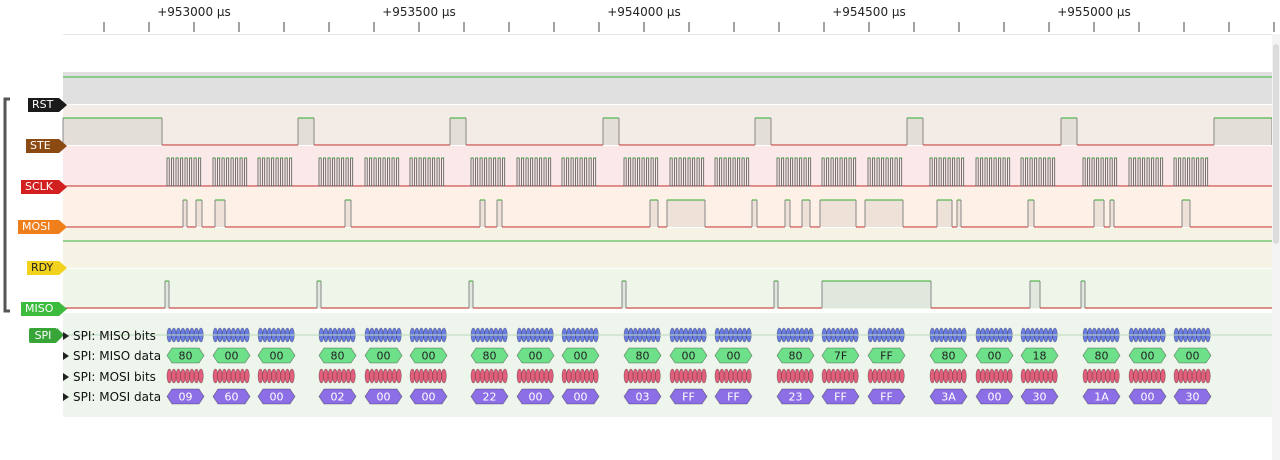  I want to click on byte-annotation-label: 3A, so click(948, 397).